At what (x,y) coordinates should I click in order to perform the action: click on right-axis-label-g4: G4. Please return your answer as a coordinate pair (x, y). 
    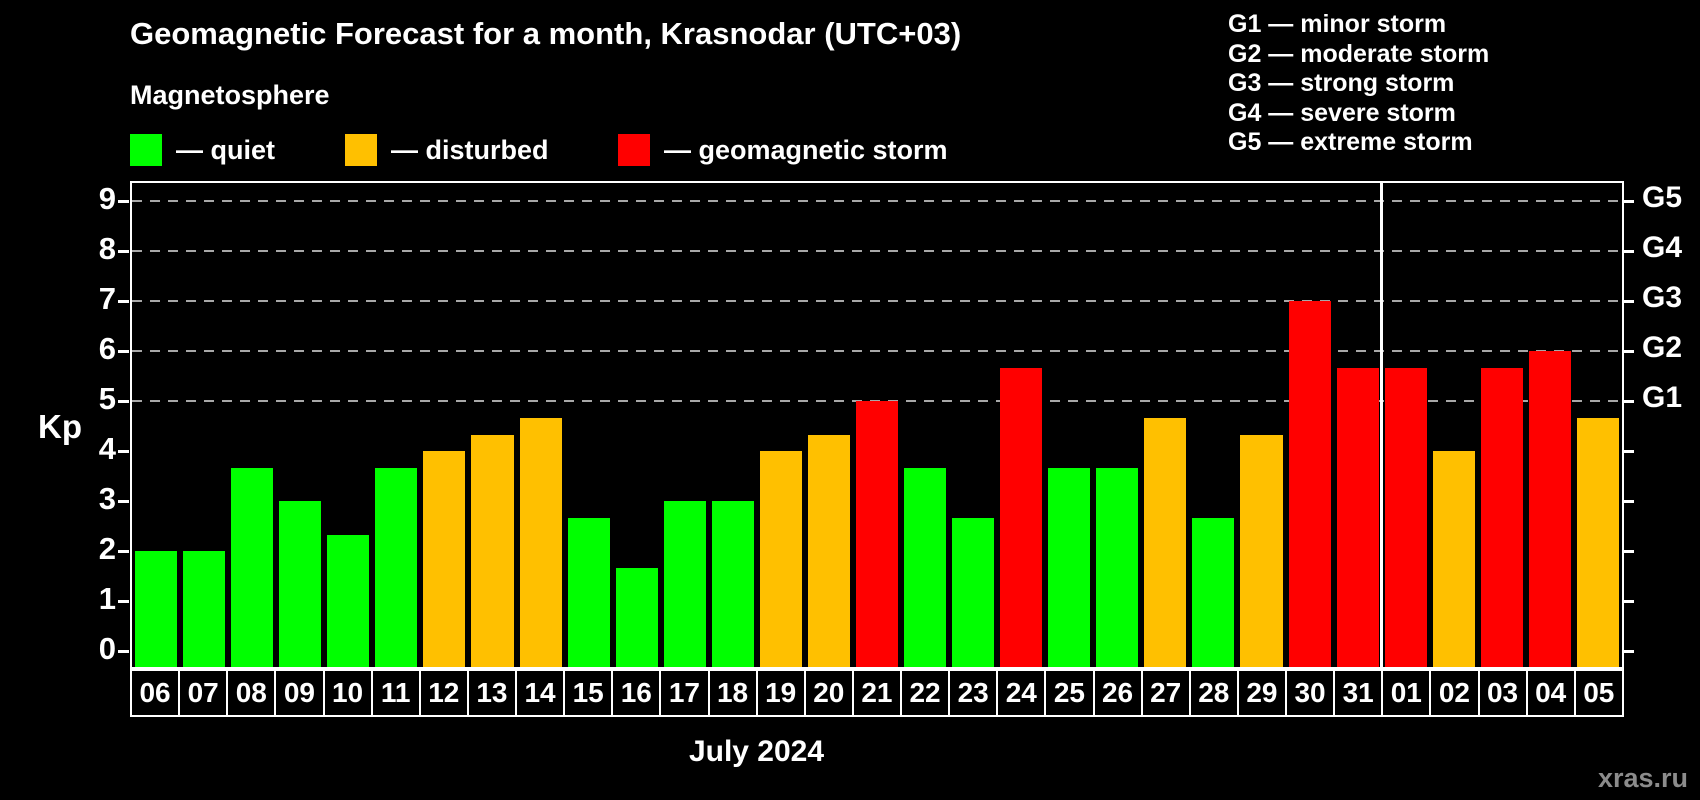
    Looking at the image, I should click on (1662, 247).